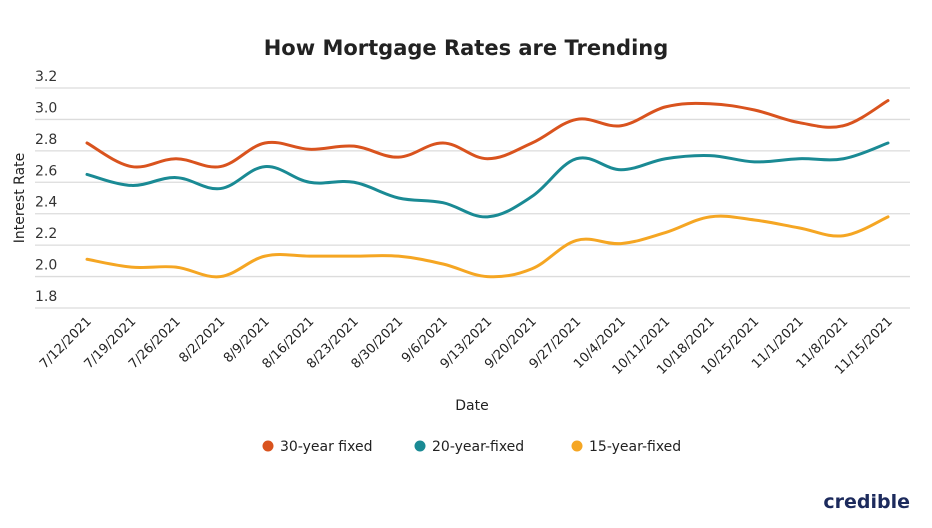 The height and width of the screenshot is (528, 932). I want to click on legend-label: 15-year-fixed, so click(635, 447).